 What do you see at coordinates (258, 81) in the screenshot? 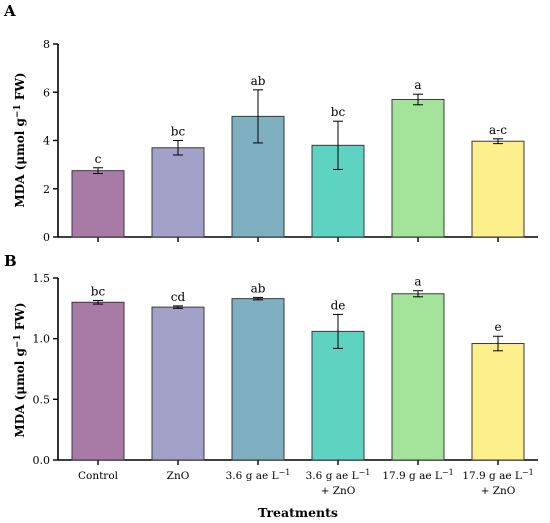
I see `panel-a-significance-letter: ab` at bounding box center [258, 81].